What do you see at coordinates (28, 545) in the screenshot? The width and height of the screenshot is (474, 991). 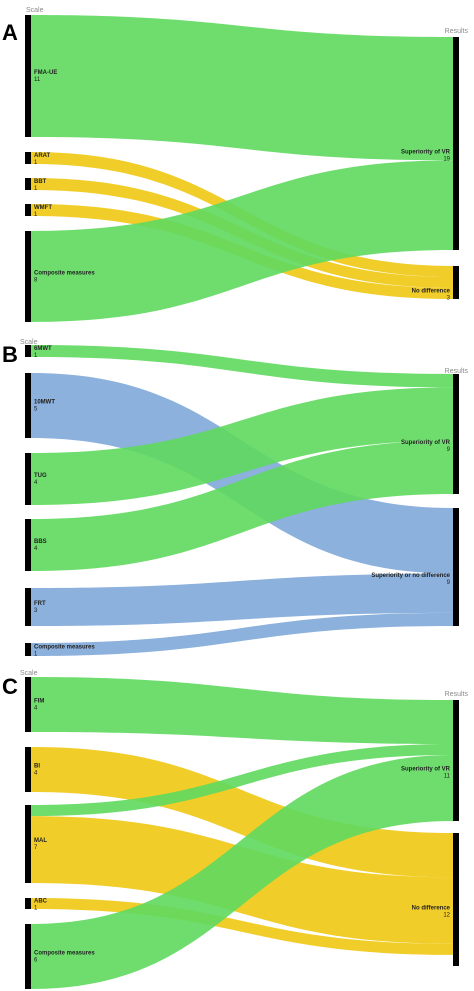 I see `source-node-bbs` at bounding box center [28, 545].